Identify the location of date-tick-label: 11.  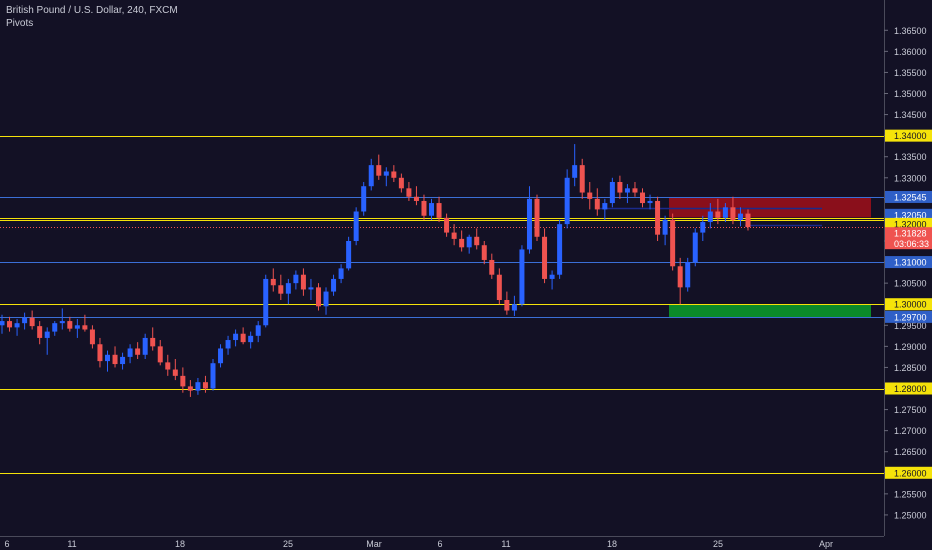
(505, 544).